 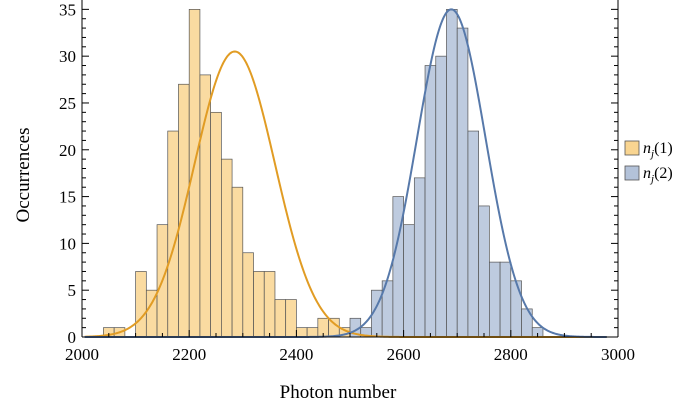 What do you see at coordinates (67, 9) in the screenshot?
I see `y-tick-label: 35` at bounding box center [67, 9].